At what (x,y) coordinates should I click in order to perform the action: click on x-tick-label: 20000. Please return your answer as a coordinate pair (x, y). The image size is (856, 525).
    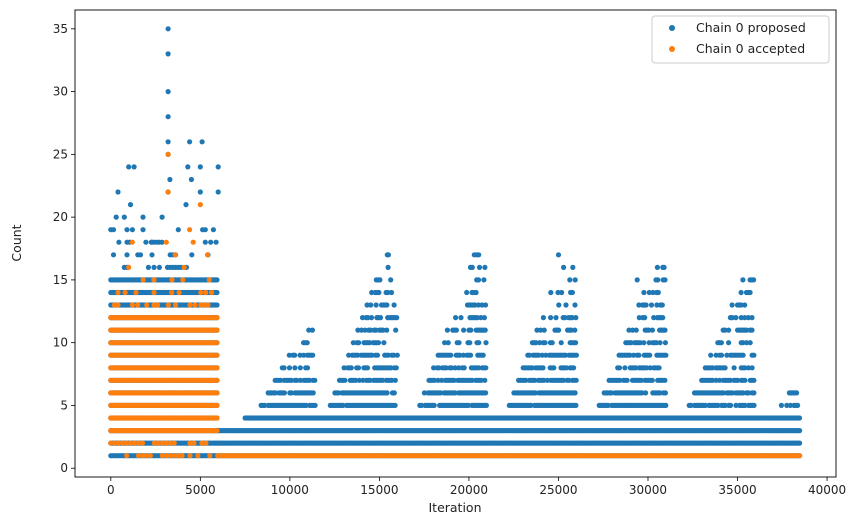
    Looking at the image, I should click on (469, 490).